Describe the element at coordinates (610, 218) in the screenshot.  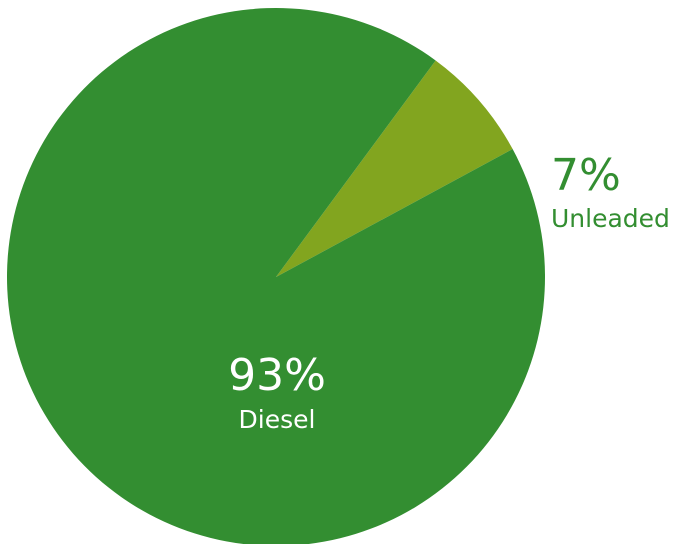
I see `pie-category-label-unleaded: Unleaded` at that location.